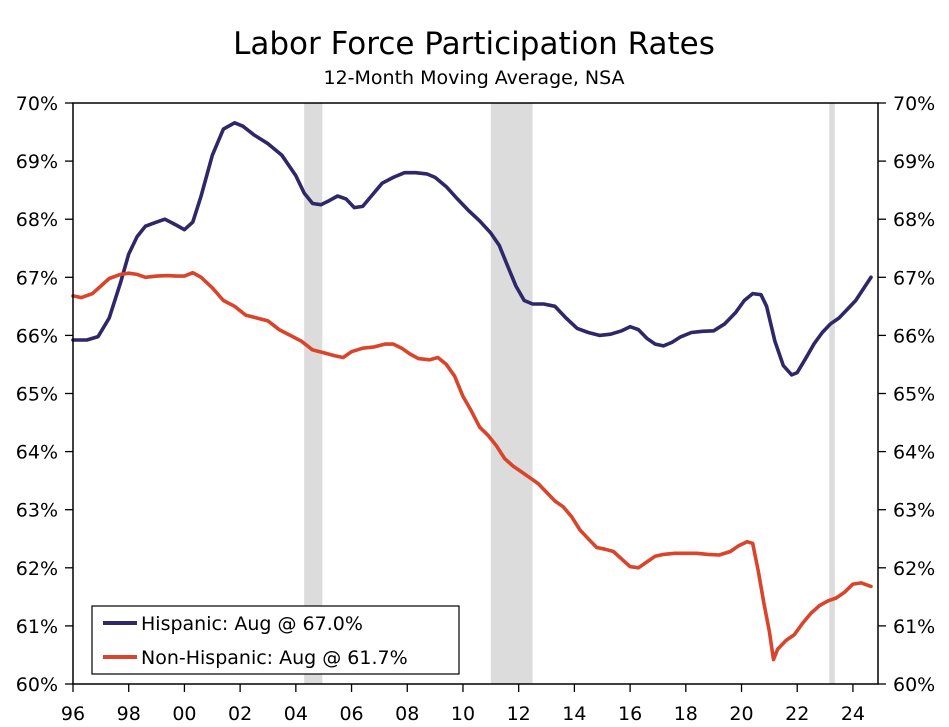 This screenshot has width=949, height=727. I want to click on x-tick-label: 24, so click(853, 714).